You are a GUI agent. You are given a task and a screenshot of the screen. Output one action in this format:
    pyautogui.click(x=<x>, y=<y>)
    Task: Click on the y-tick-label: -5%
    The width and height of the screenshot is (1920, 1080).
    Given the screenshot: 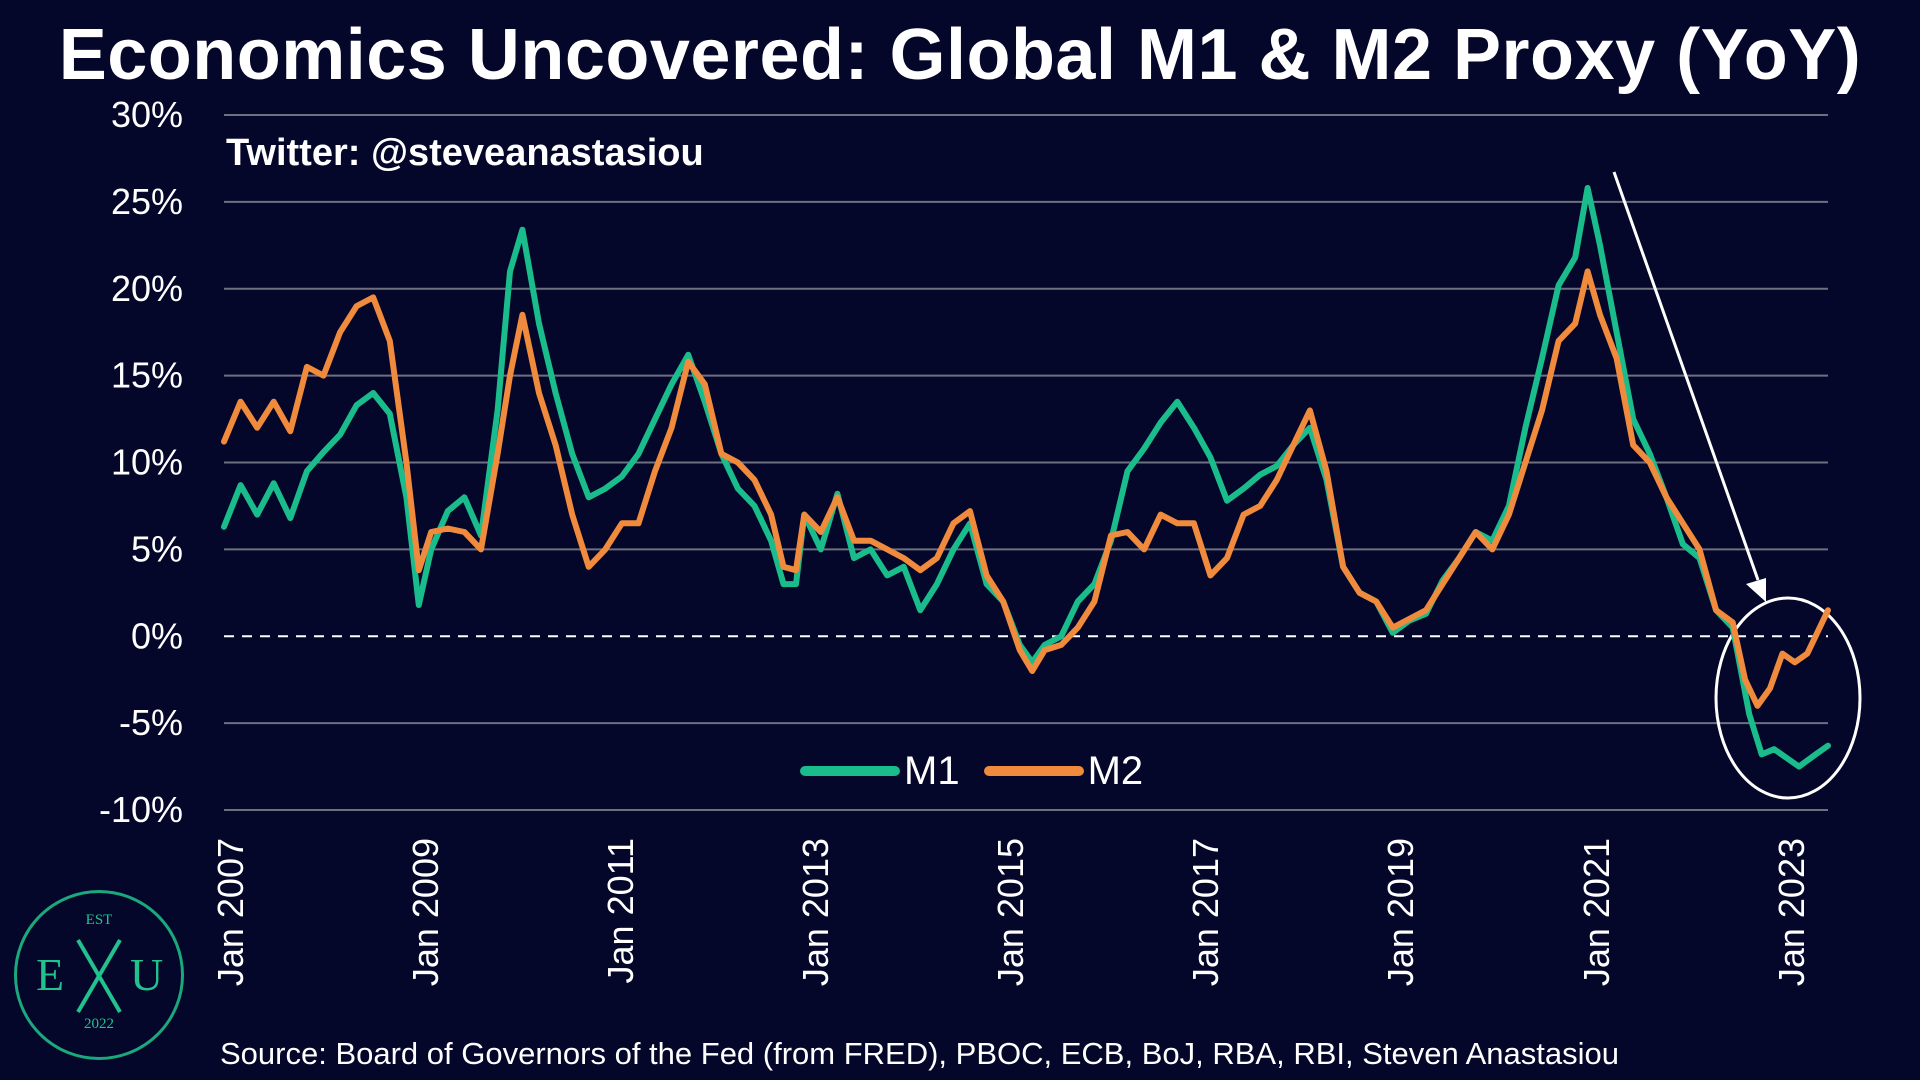 What is the action you would take?
    pyautogui.click(x=151, y=722)
    